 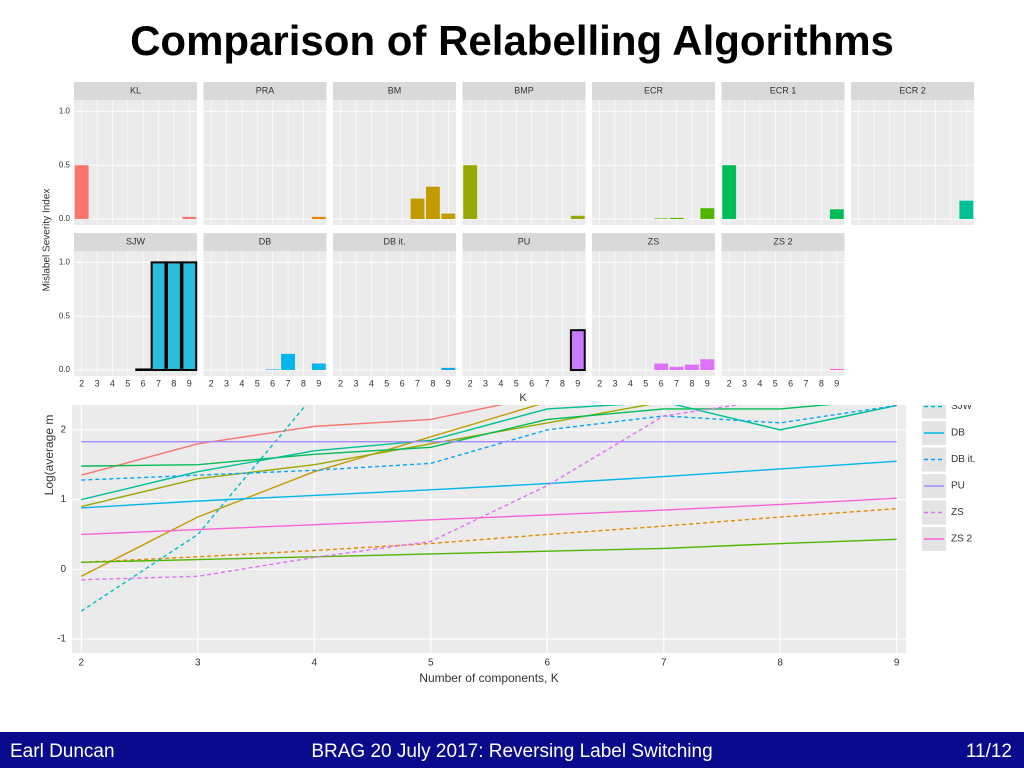 I want to click on facet-label: PU, so click(x=524, y=241).